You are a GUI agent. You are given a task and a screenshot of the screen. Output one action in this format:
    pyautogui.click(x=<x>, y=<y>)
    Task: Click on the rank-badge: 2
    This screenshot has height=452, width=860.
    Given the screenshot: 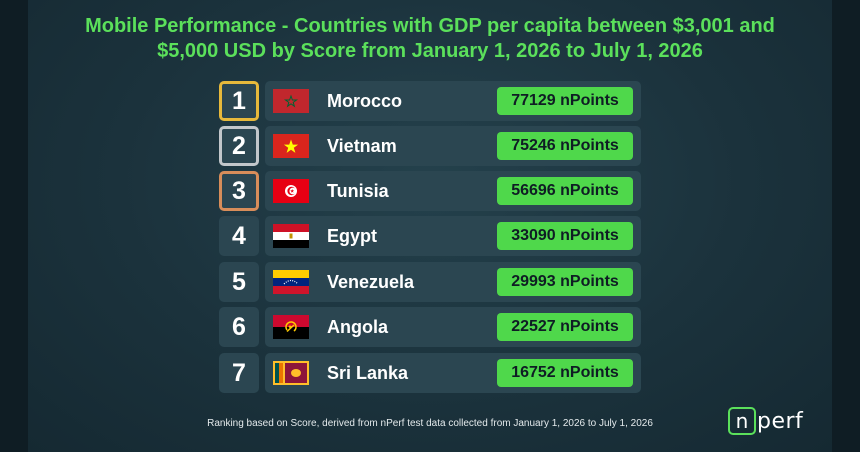 What is the action you would take?
    pyautogui.click(x=239, y=146)
    